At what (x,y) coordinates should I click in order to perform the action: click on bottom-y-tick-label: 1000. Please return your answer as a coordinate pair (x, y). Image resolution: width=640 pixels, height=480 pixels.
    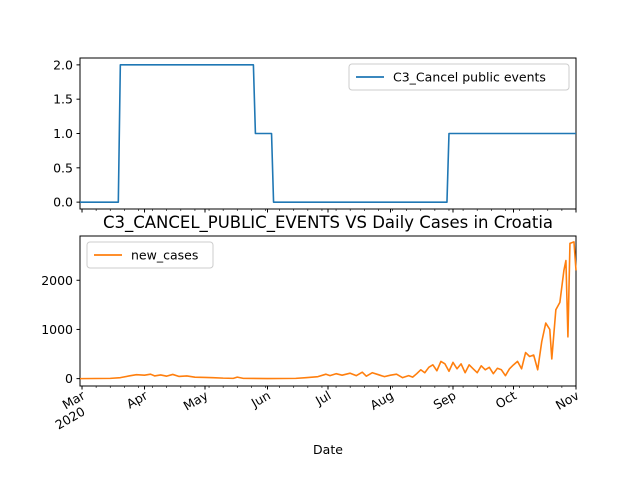
    Looking at the image, I should click on (57, 329).